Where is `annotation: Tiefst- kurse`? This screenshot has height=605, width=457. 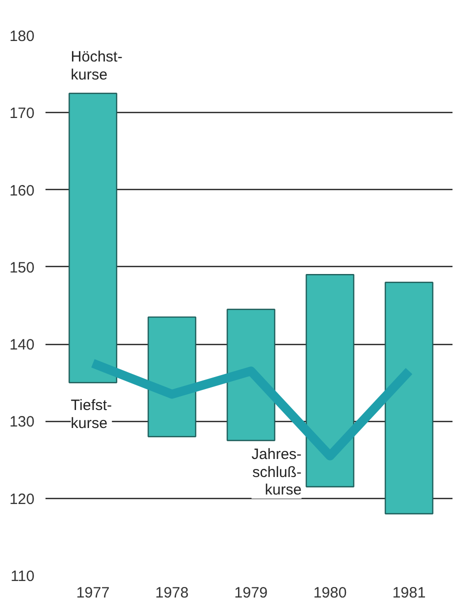
annotation: Tiefst- kurse is located at coordinates (91, 414).